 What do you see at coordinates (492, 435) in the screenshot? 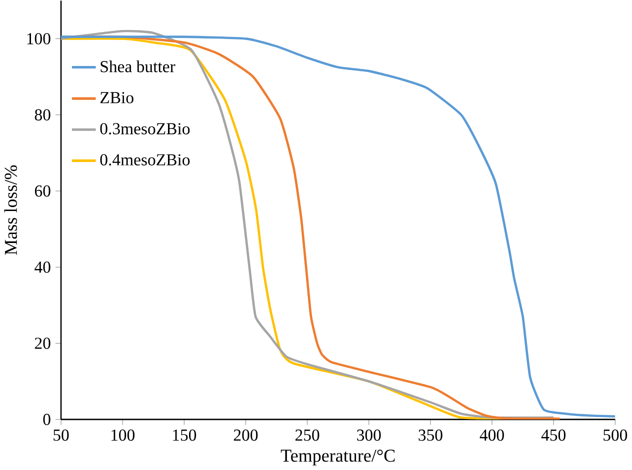
I see `x-tick-label: 400` at bounding box center [492, 435].